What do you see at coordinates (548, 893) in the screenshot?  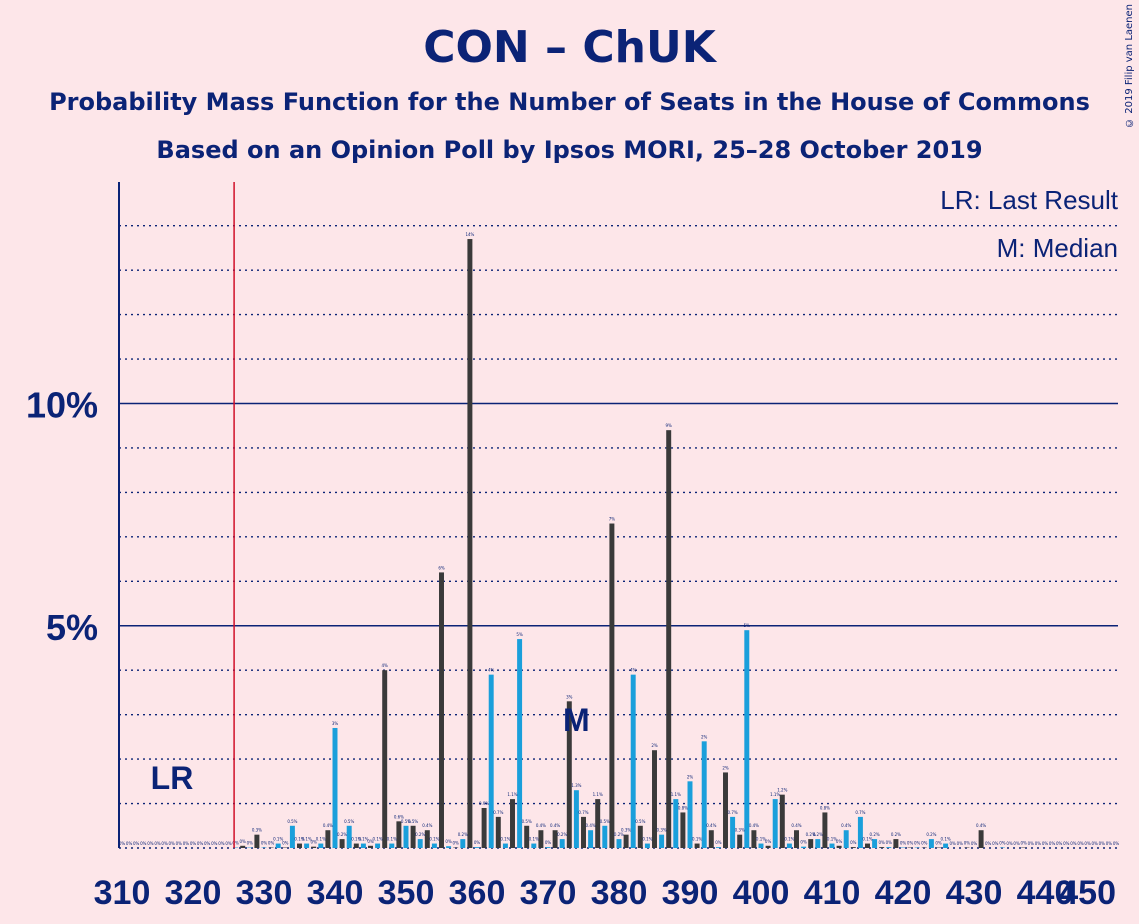 I see `x-tick-label: 370` at bounding box center [548, 893].